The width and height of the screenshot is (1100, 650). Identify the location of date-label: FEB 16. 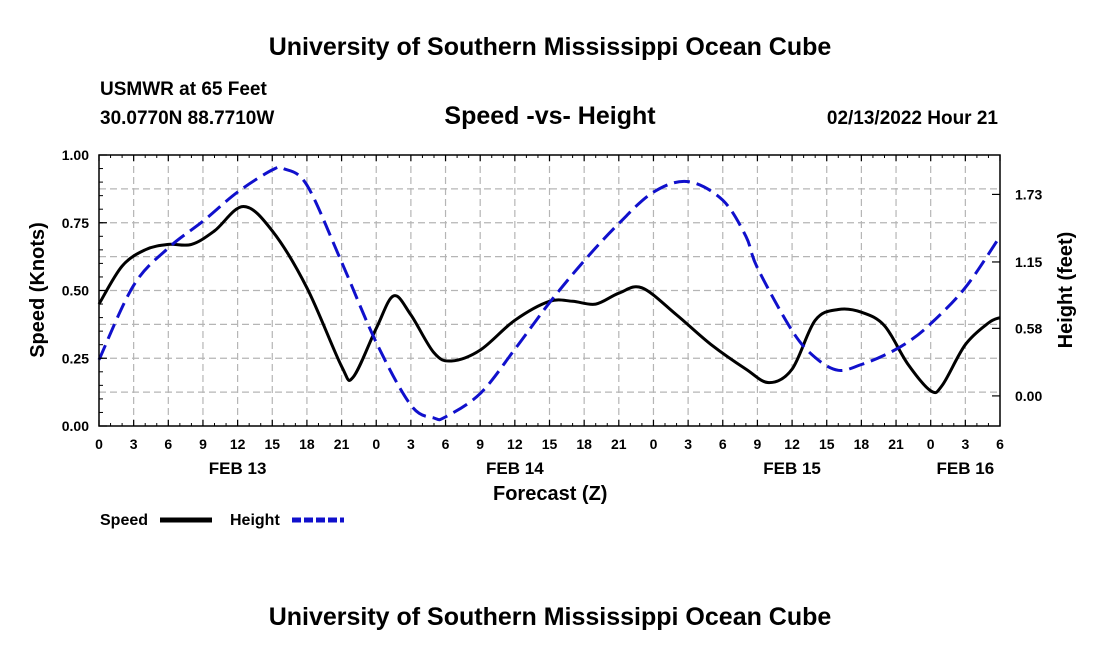
(966, 468).